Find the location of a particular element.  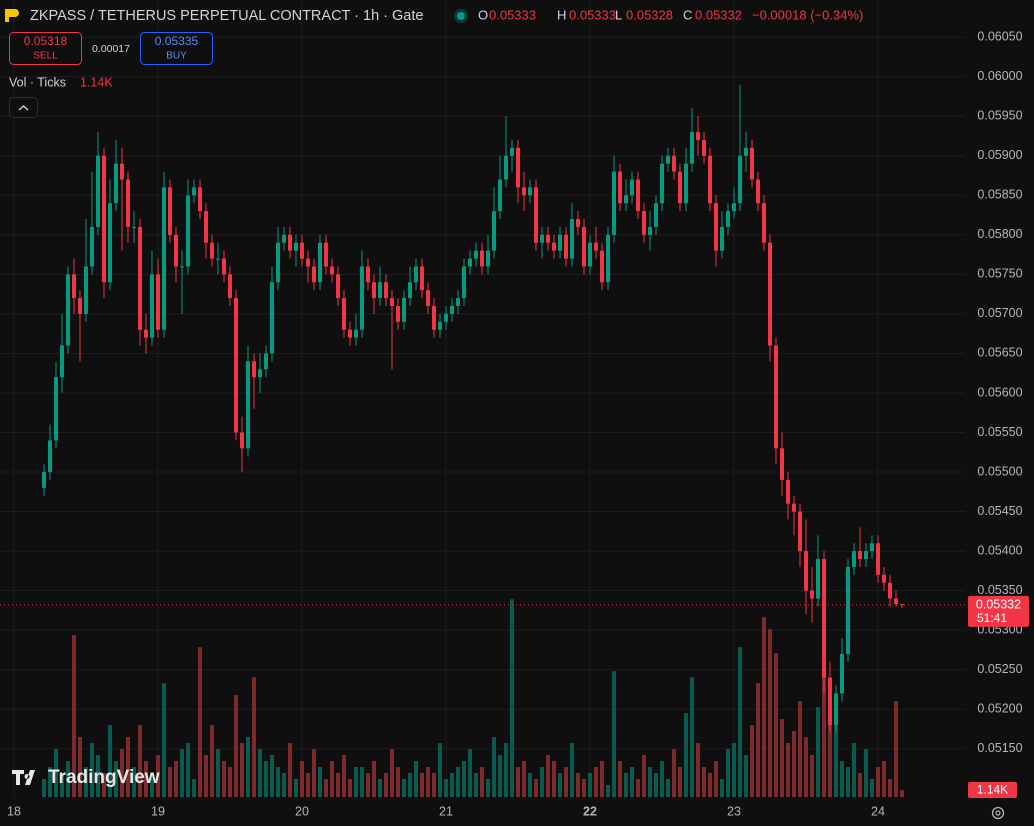

collapse-button is located at coordinates (23, 107).